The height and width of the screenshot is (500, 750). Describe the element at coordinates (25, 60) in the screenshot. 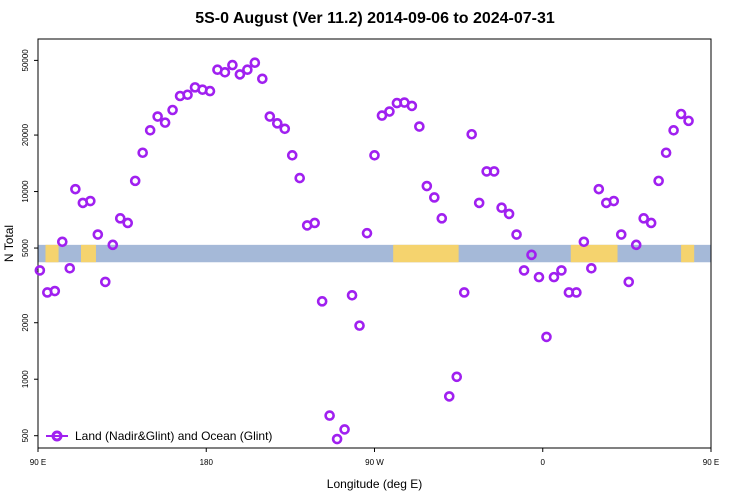

I see `y-tick-label: 50000` at that location.